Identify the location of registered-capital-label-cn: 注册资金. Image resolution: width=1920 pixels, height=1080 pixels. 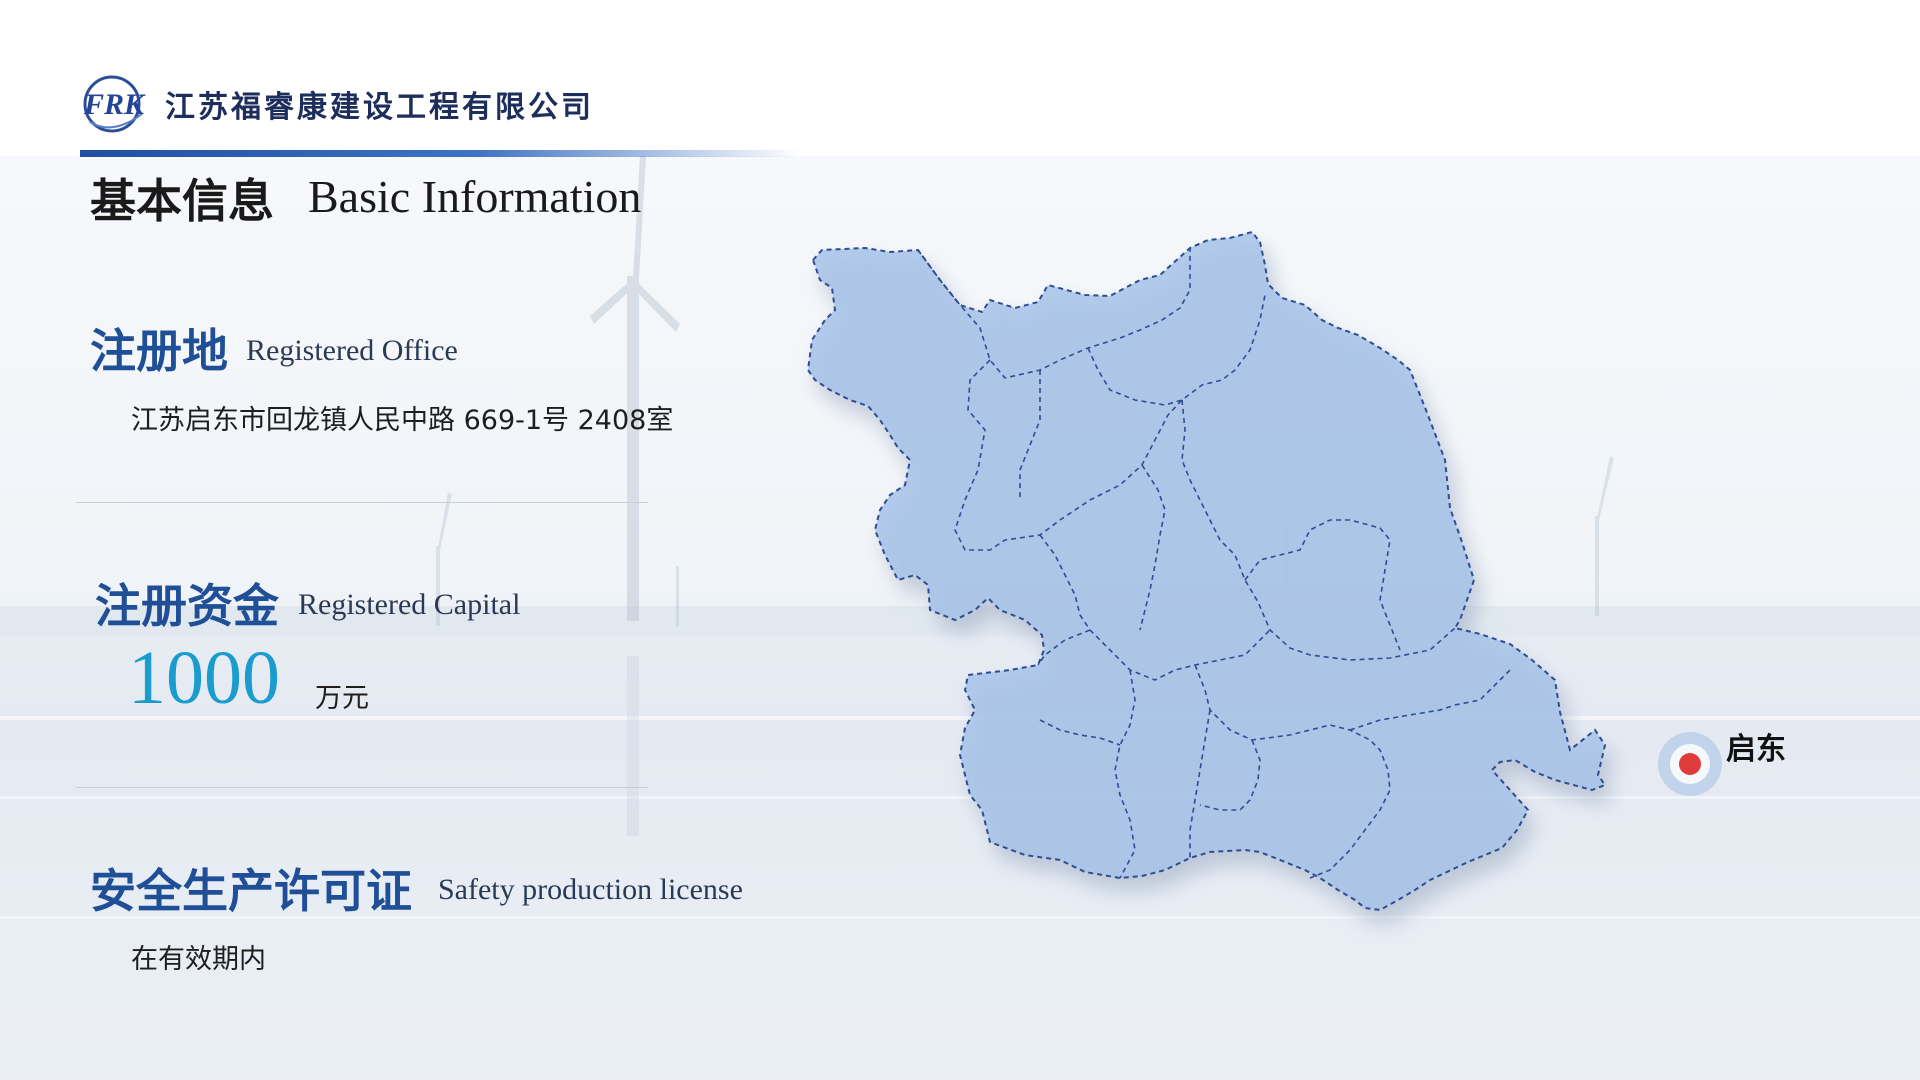
(187, 606).